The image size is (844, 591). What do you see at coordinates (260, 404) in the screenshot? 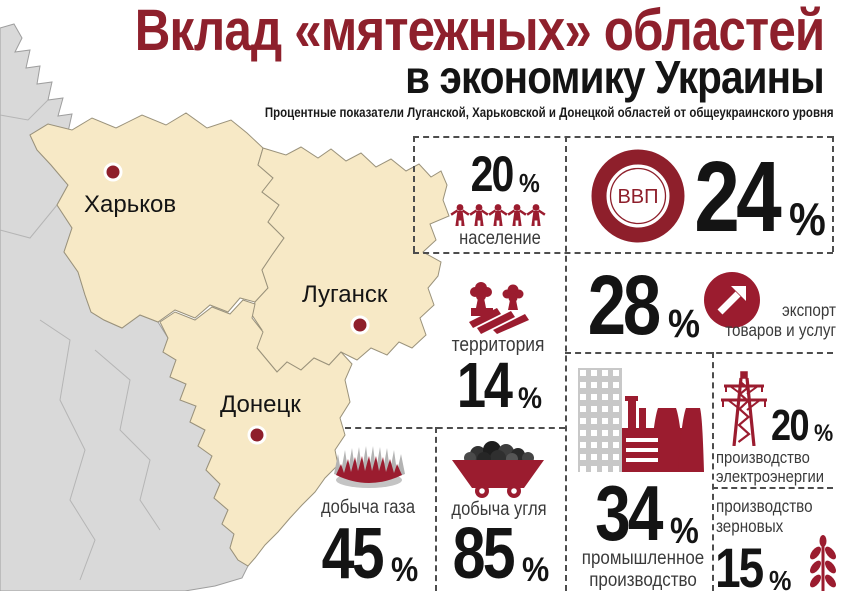
I see `city-label-donetsk: Донецк` at bounding box center [260, 404].